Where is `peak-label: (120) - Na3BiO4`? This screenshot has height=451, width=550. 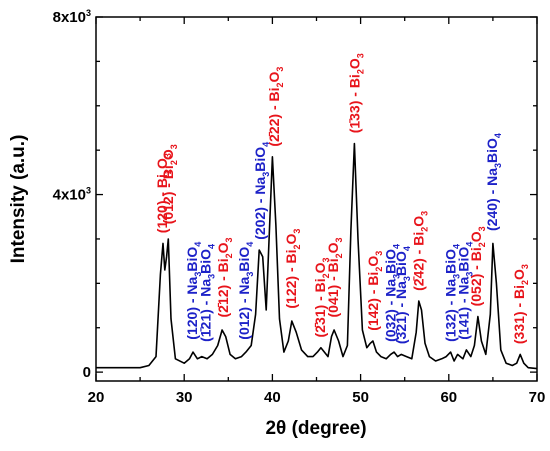
peak-label: (120) - Na3BiO4 is located at coordinates (193, 291).